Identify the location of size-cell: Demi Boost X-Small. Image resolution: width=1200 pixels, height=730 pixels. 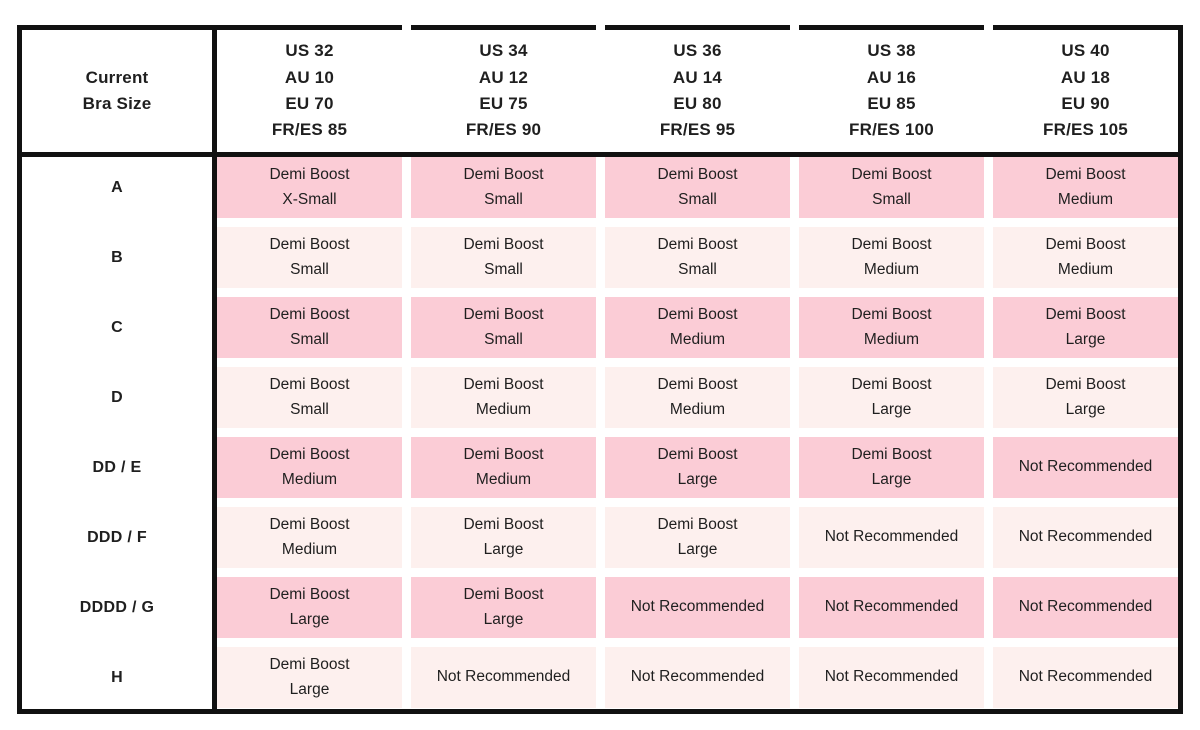
(309, 187).